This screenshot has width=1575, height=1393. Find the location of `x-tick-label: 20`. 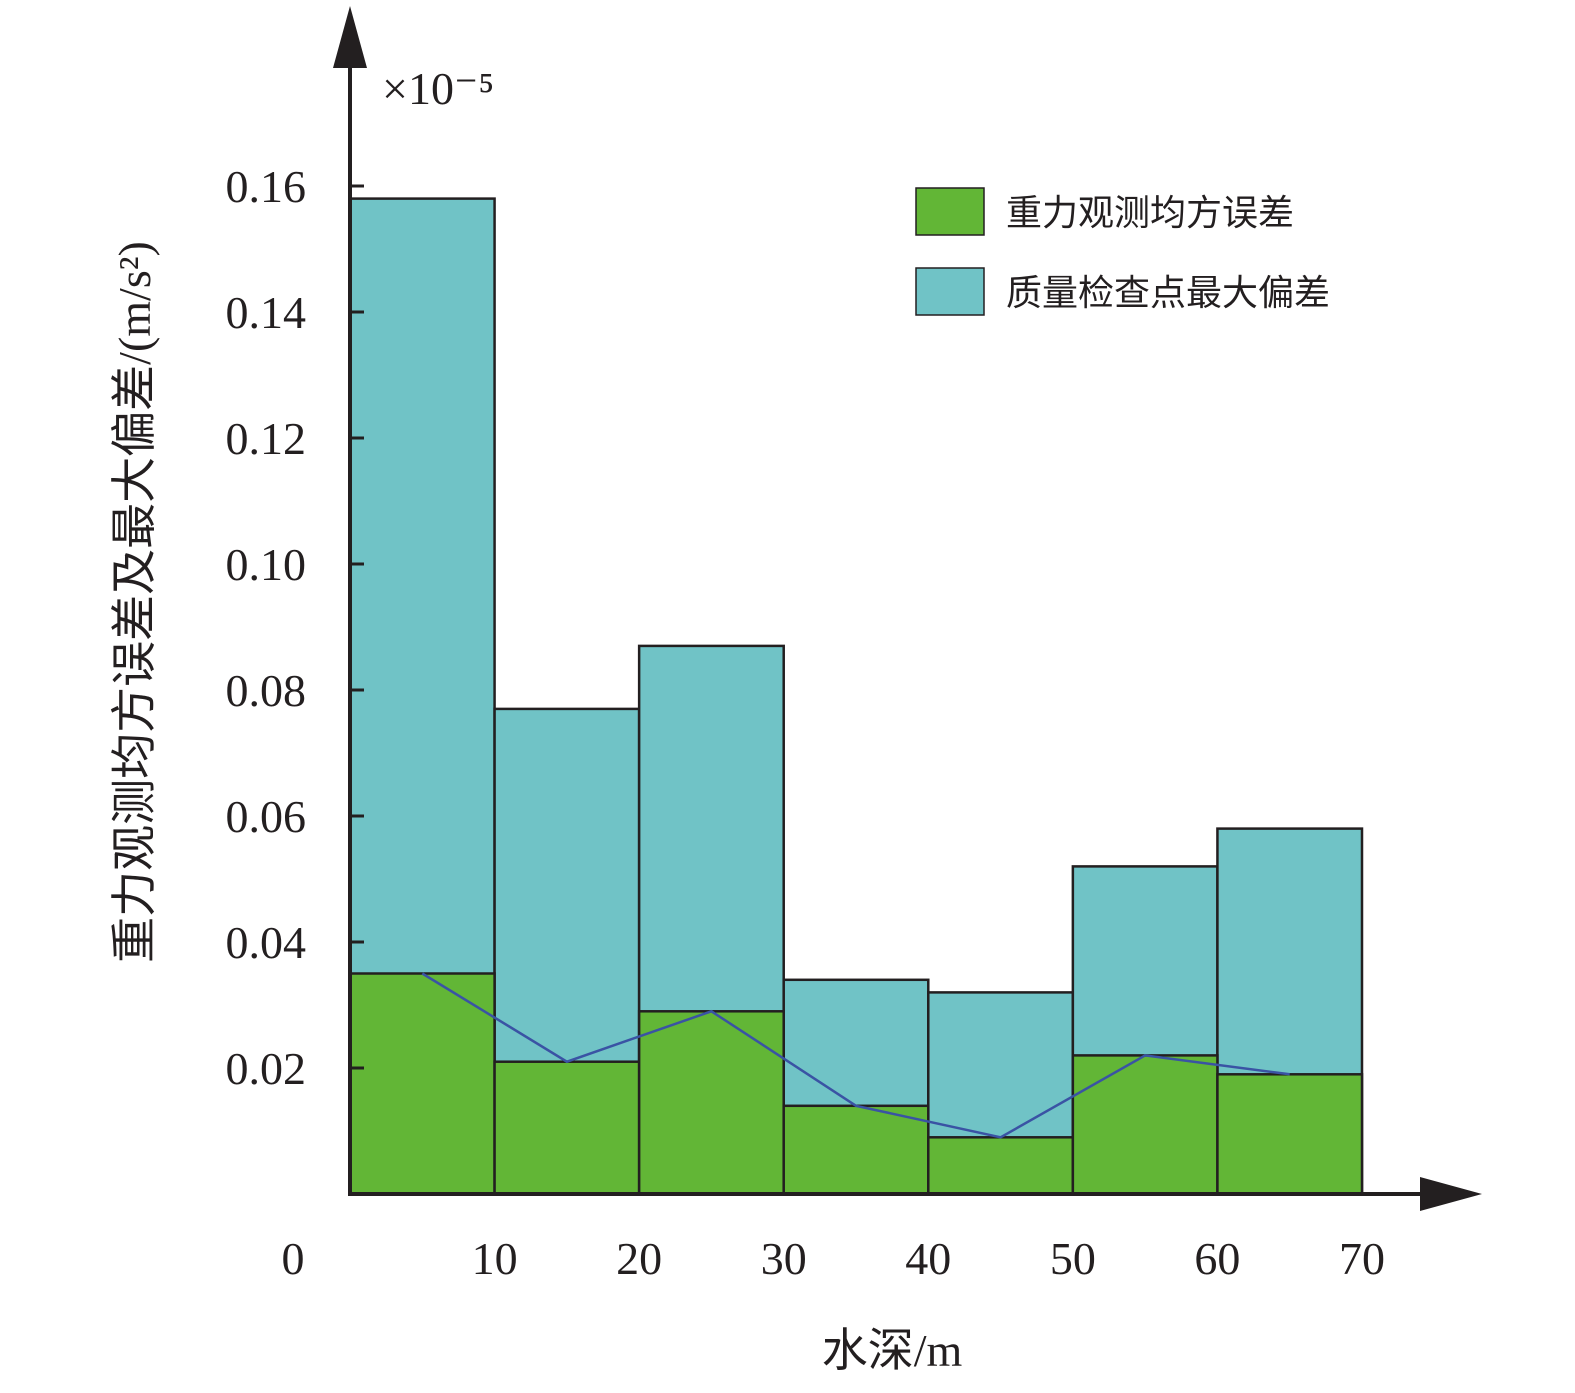

x-tick-label: 20 is located at coordinates (639, 1258).